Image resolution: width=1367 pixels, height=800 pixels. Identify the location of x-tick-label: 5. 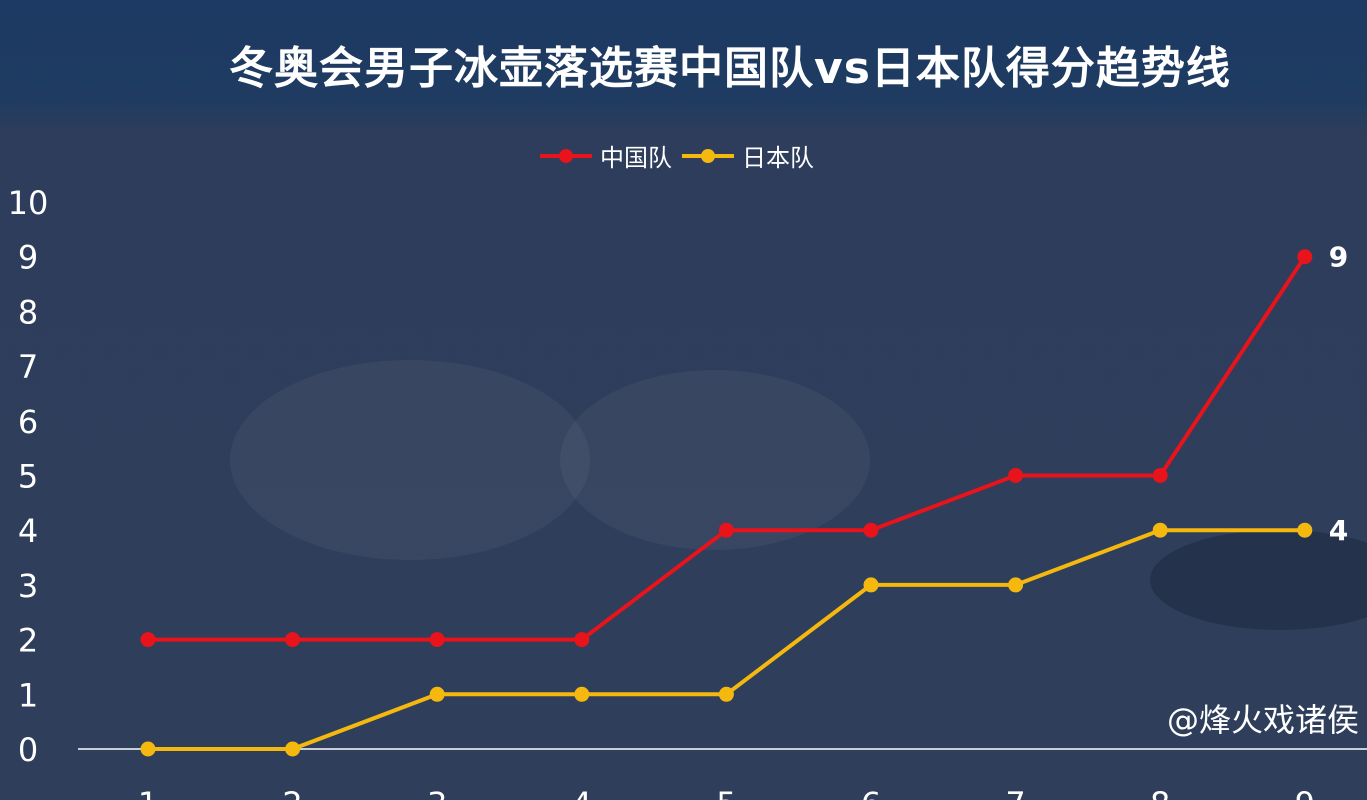
(726, 792).